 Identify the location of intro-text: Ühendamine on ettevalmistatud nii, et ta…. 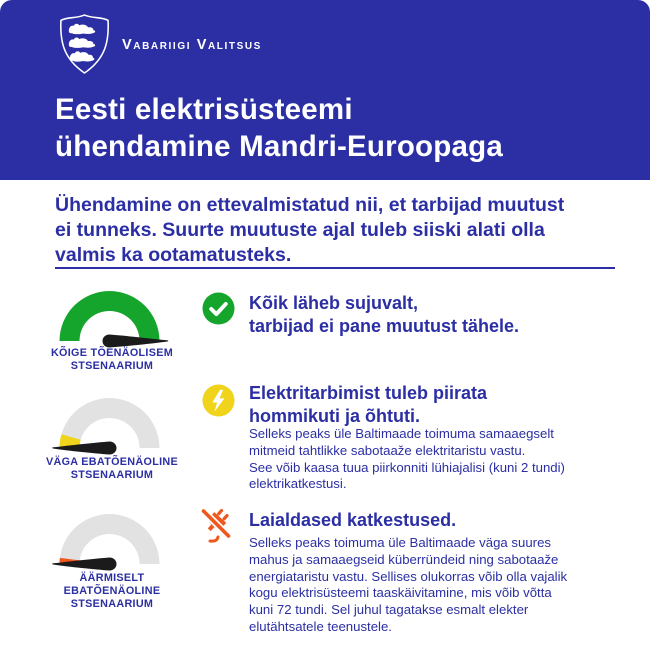
(310, 230).